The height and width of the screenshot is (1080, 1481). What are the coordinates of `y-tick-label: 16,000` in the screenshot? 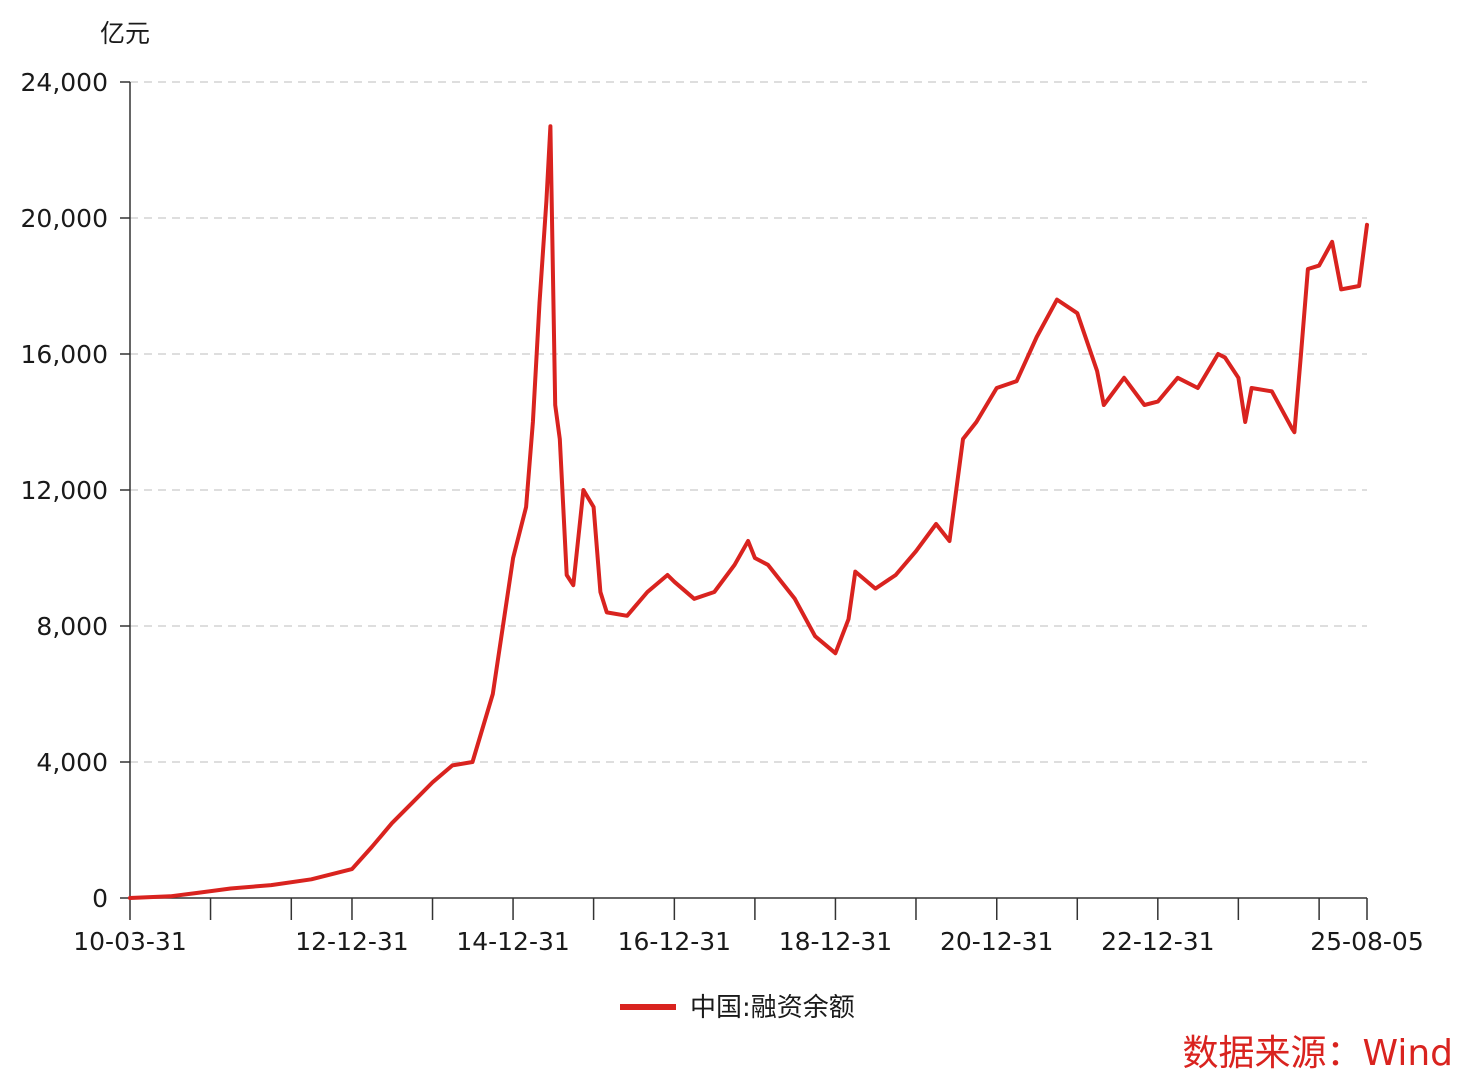 It's located at (64, 354).